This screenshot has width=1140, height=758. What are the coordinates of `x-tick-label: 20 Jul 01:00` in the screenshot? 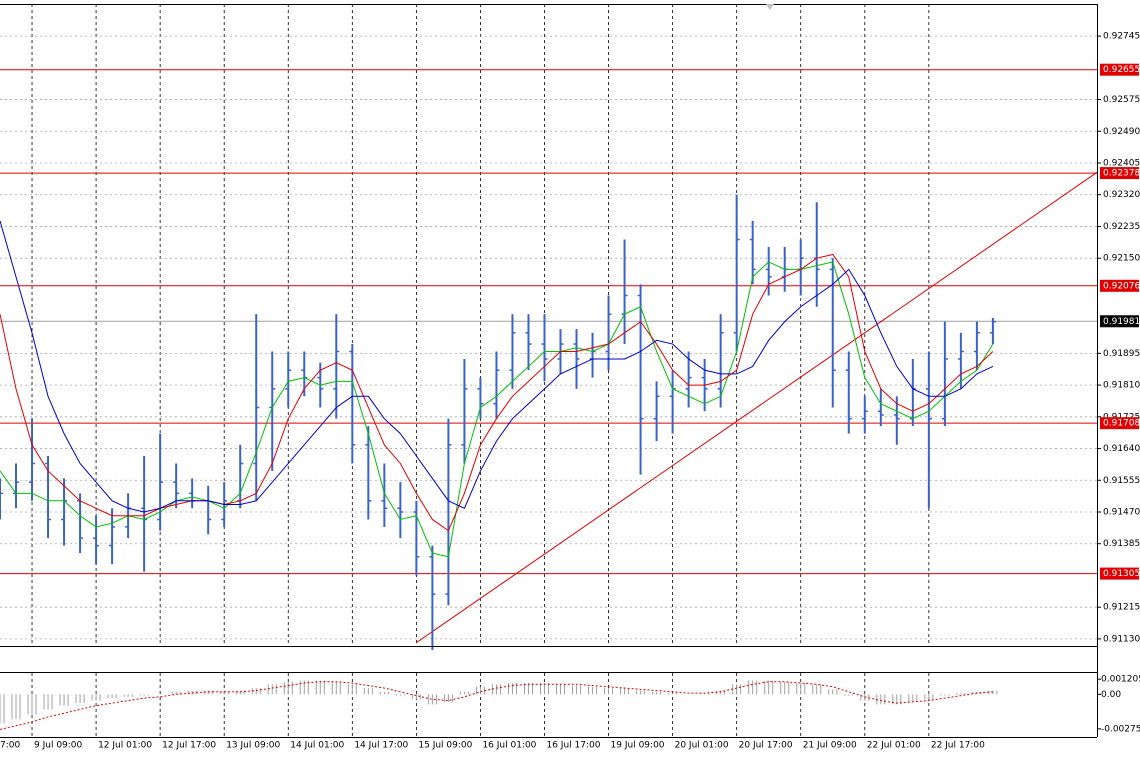 It's located at (702, 746).